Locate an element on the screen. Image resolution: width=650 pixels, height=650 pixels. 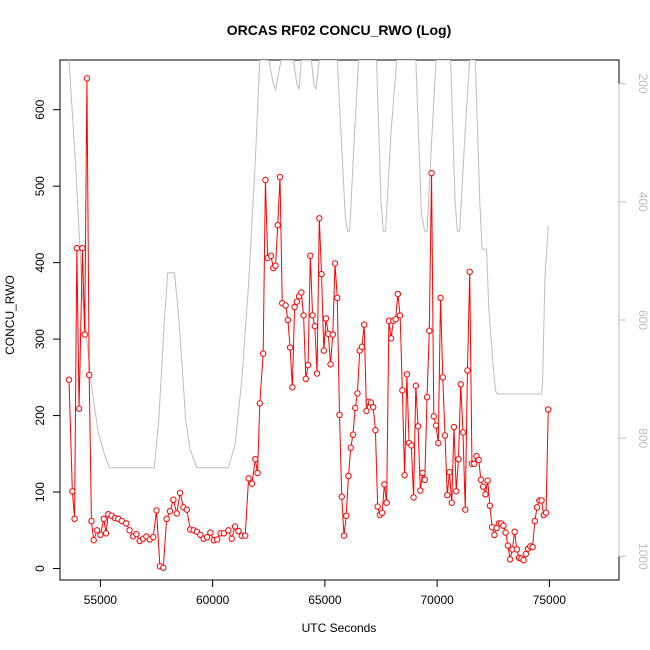
x-tick-label: 70000 is located at coordinates (437, 600).